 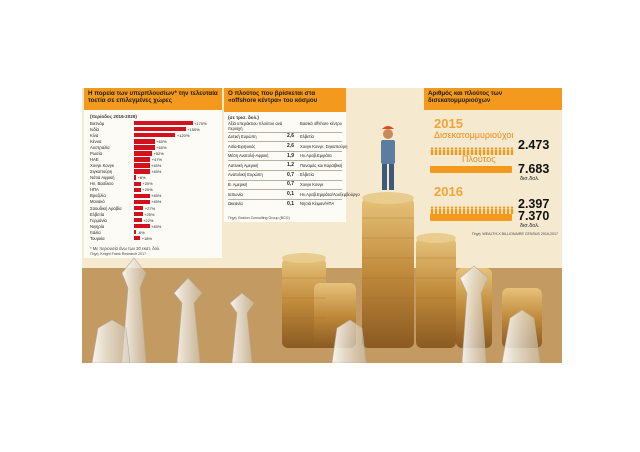 I want to click on bar-category-label: Γερμανία, so click(x=98, y=220).